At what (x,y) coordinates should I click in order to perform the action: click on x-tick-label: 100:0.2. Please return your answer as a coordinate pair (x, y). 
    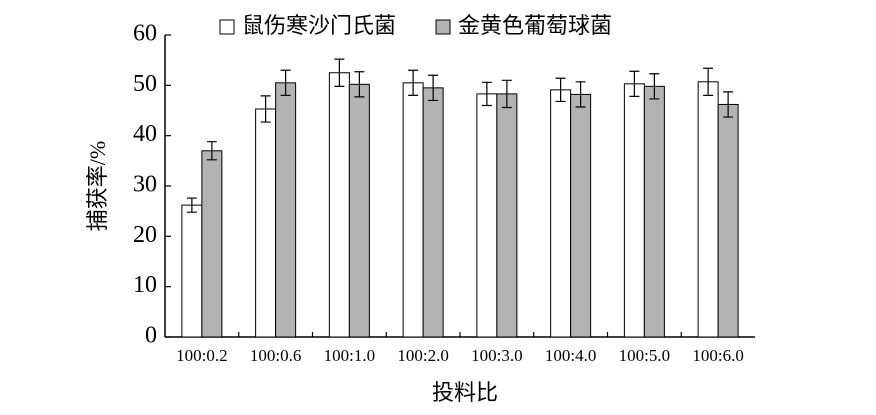
    Looking at the image, I should click on (201, 355).